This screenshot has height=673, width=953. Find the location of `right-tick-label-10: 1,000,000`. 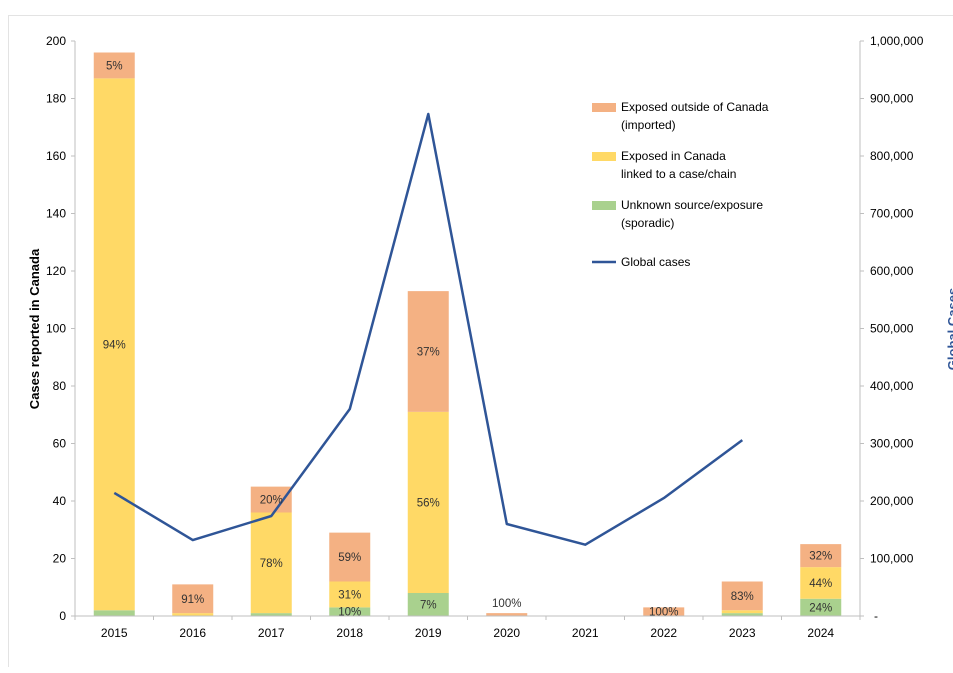

right-tick-label-10: 1,000,000 is located at coordinates (897, 41).